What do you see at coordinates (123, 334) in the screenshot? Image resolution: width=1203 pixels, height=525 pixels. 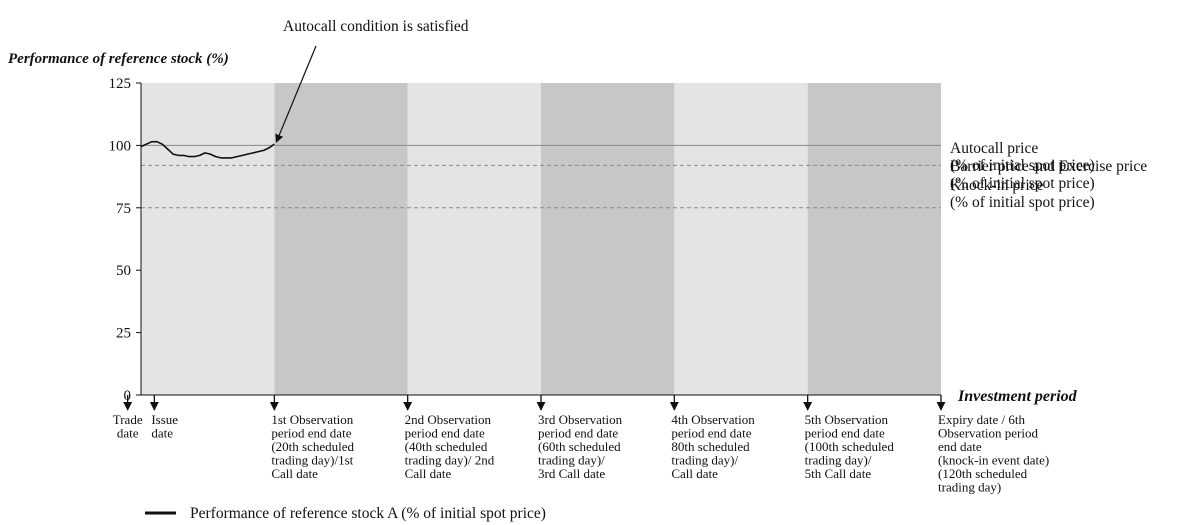 I see `y-tick-label-25: 25` at bounding box center [123, 334].